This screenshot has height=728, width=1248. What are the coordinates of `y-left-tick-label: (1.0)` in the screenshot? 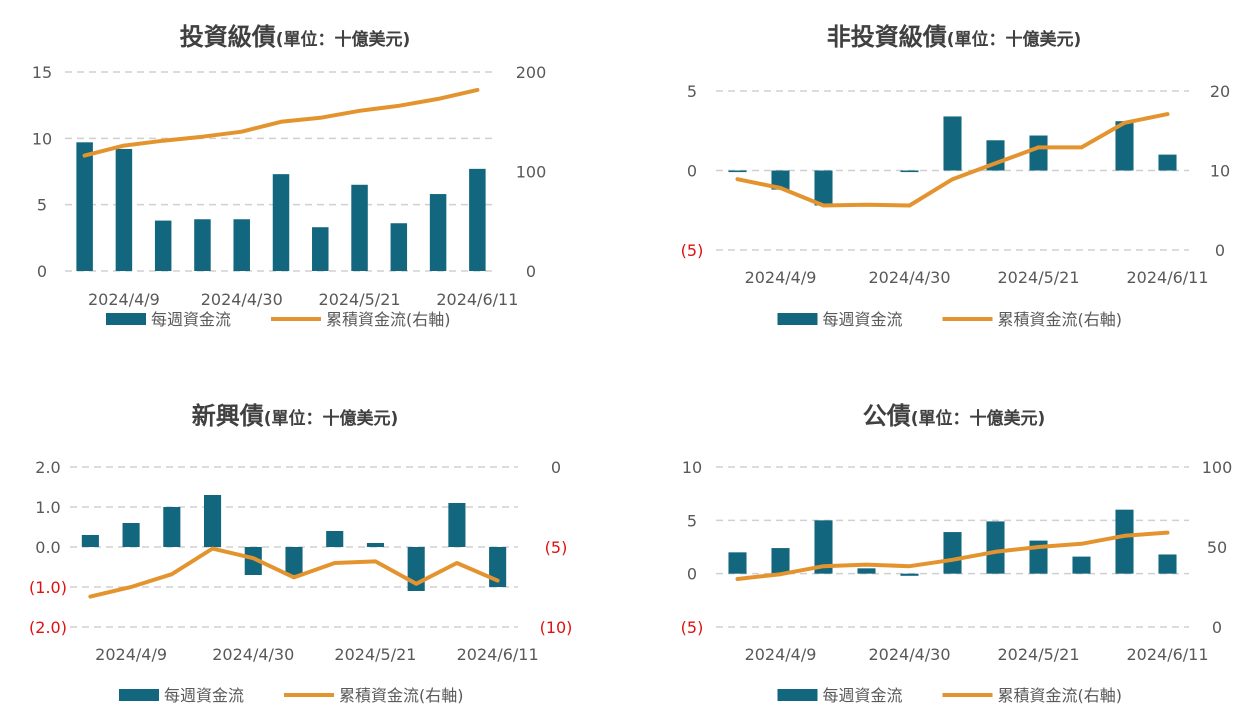 It's located at (48, 587).